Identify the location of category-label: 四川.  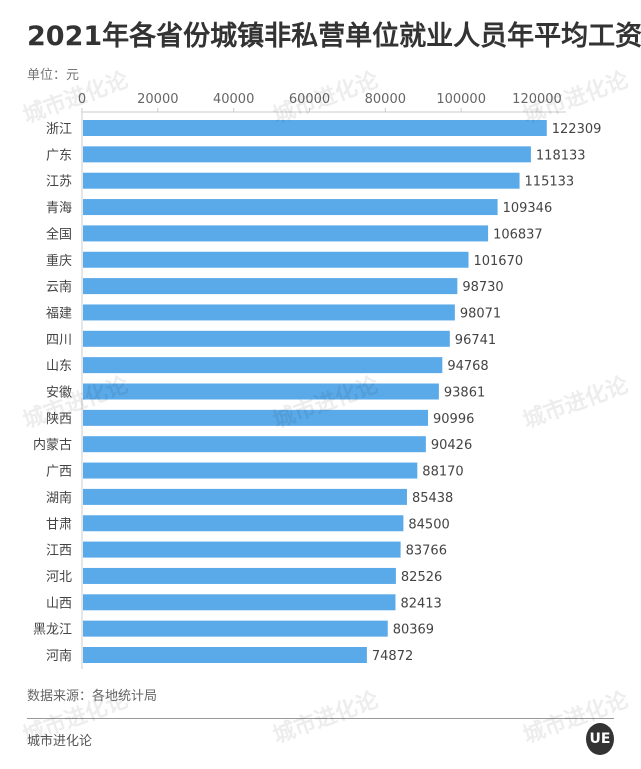
(59, 340).